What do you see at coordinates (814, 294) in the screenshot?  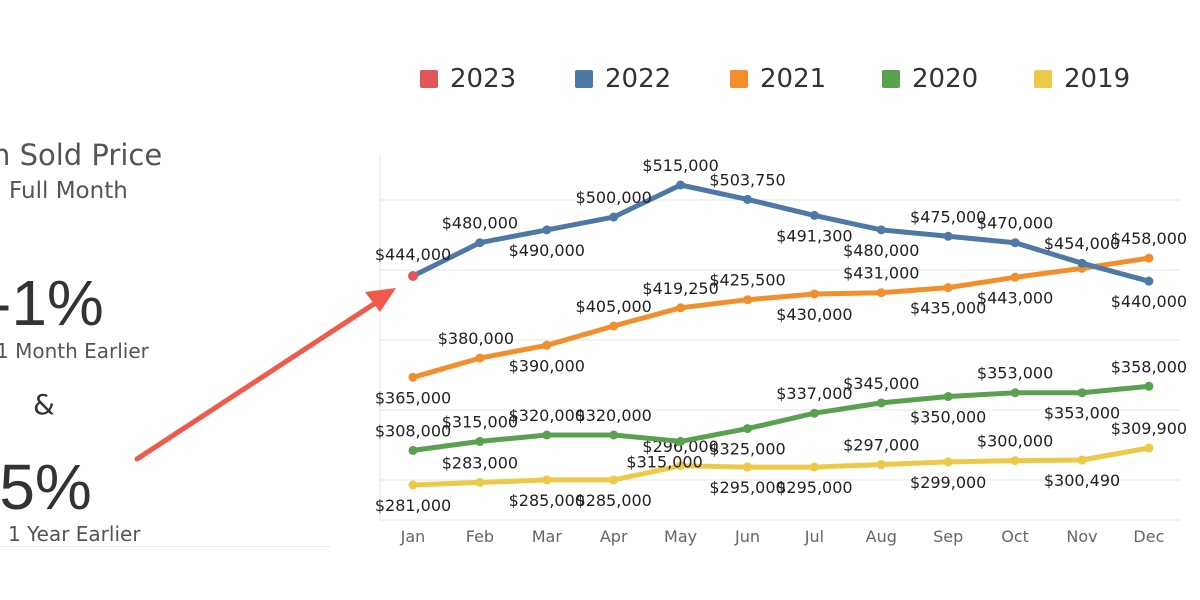 I see `data-point-2021-jul` at bounding box center [814, 294].